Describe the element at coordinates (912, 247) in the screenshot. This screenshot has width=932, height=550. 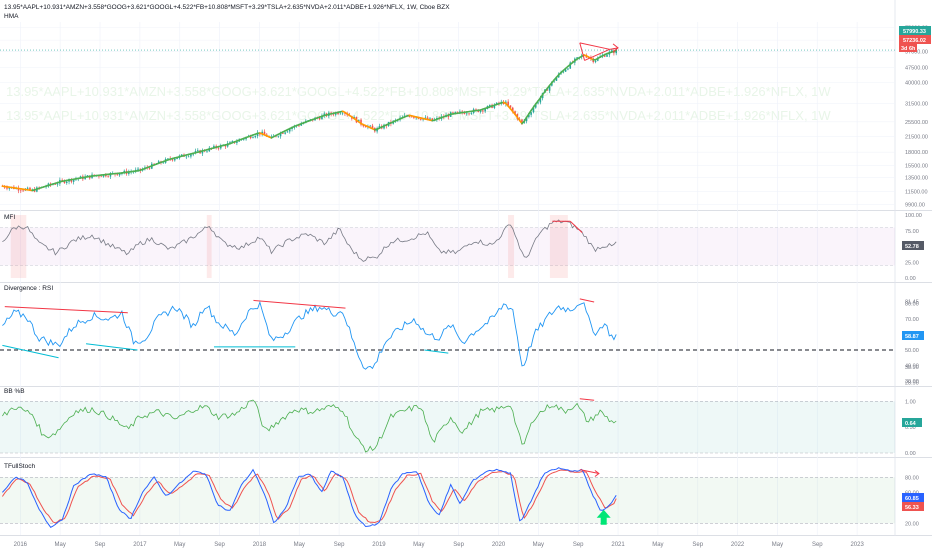
I see `svg-text: 52.78` at that location.